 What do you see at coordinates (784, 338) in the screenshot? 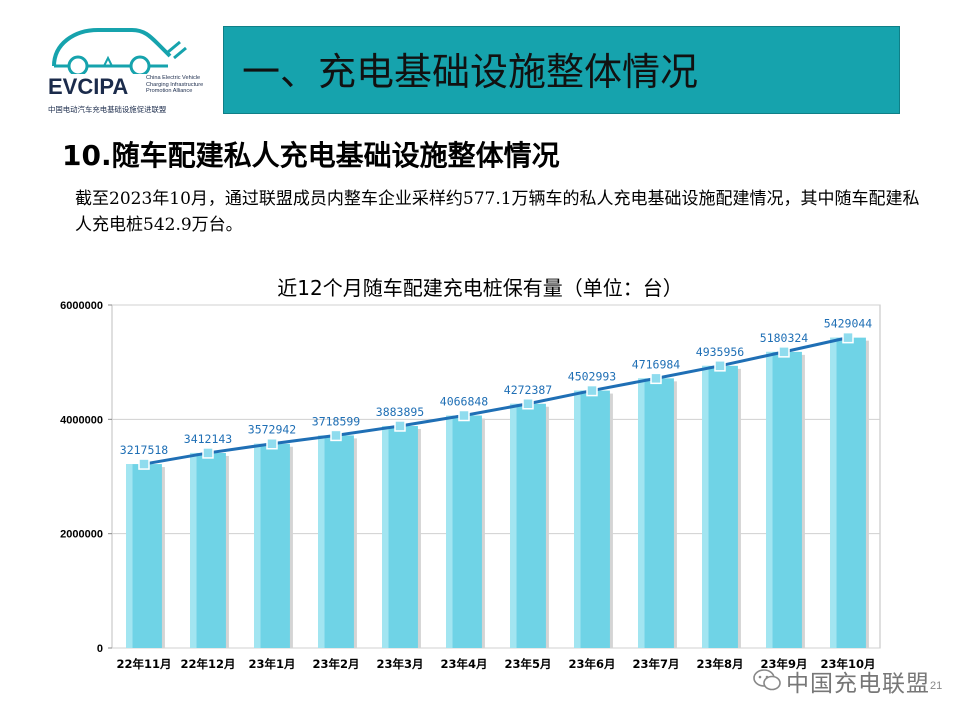
I see `data-label: 5180324` at bounding box center [784, 338].